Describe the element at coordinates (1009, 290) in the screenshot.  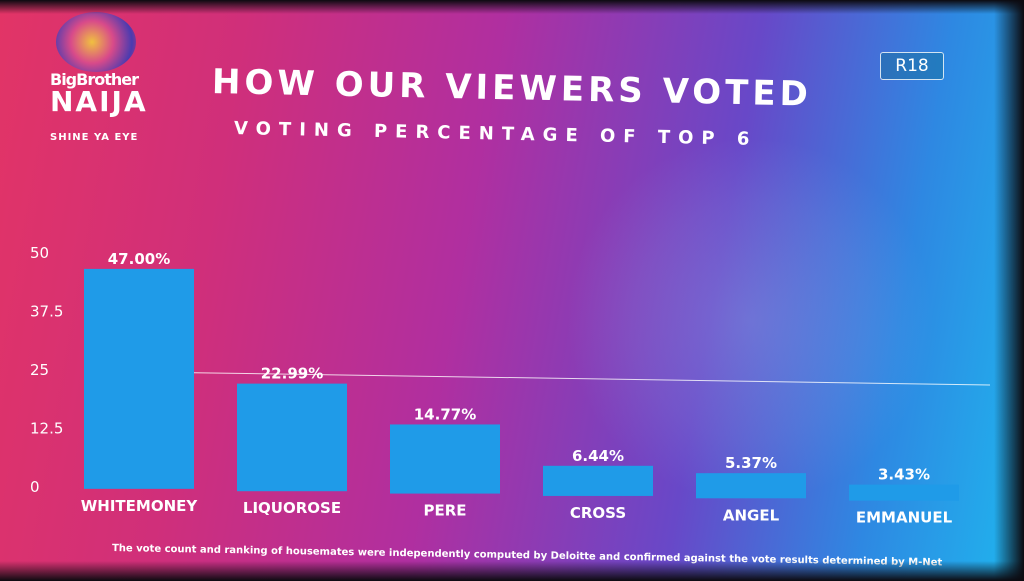
I see `screen-bezel-right` at that location.